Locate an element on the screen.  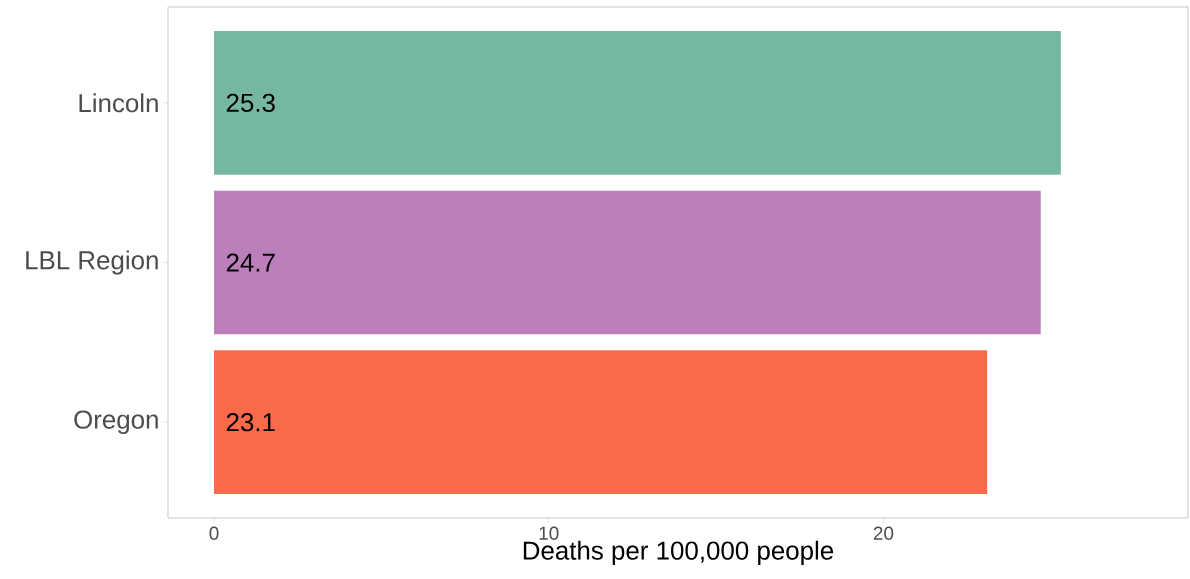
data-label: 25.3 is located at coordinates (250, 102).